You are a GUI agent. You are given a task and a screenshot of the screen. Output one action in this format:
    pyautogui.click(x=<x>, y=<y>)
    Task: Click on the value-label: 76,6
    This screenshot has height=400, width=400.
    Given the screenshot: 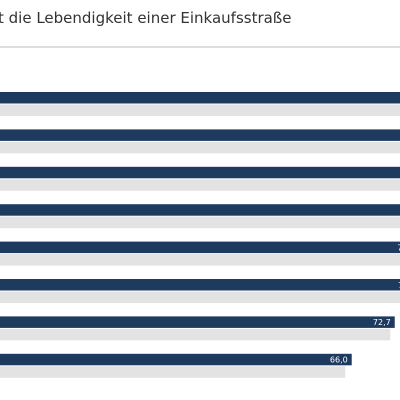 What is the action you would take?
    pyautogui.click(x=399, y=285)
    